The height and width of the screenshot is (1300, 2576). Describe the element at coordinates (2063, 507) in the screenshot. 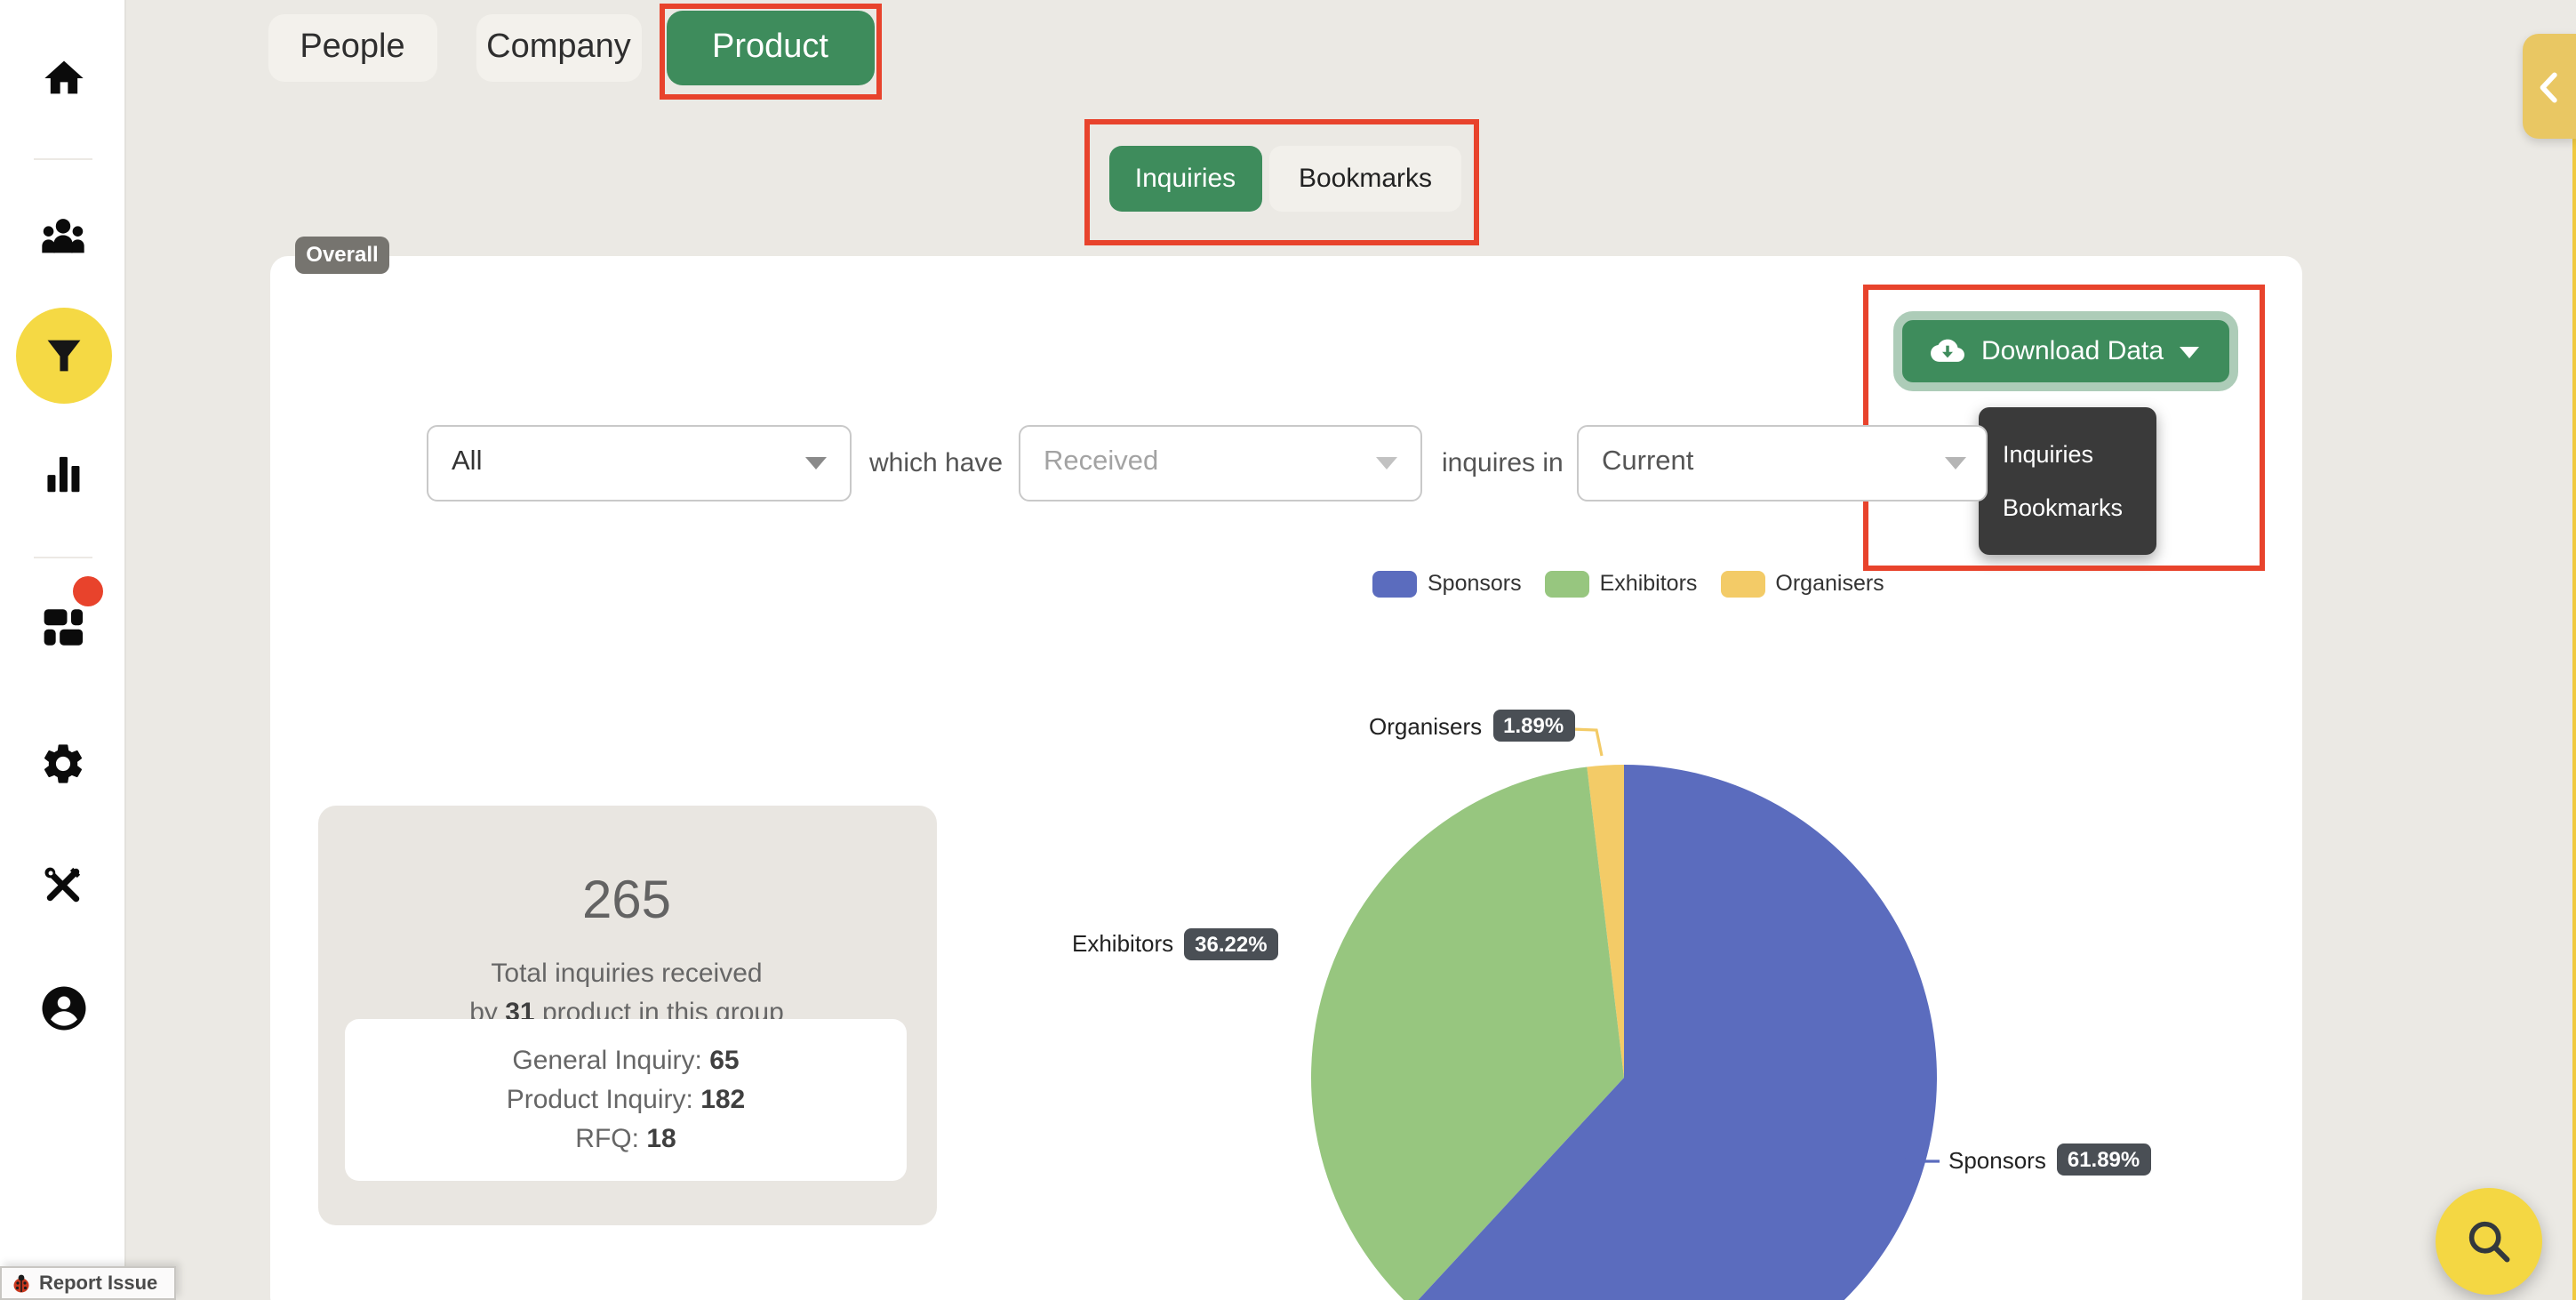

I see `menu-item-bookmarks-label: Bookmarks` at that location.